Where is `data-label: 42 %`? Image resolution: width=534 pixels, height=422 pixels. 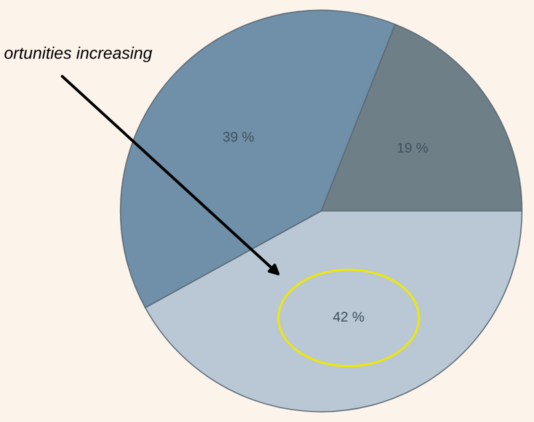 data-label: 42 % is located at coordinates (348, 317).